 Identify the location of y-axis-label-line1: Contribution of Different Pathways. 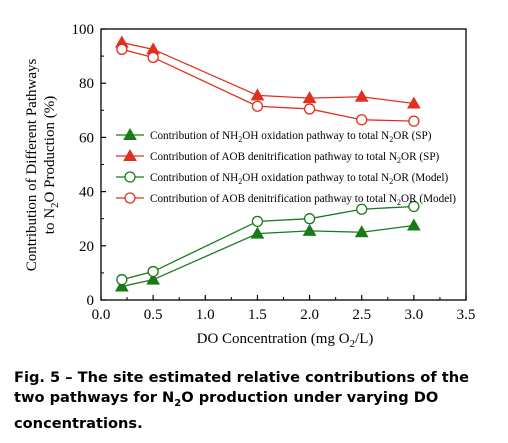
(32, 165).